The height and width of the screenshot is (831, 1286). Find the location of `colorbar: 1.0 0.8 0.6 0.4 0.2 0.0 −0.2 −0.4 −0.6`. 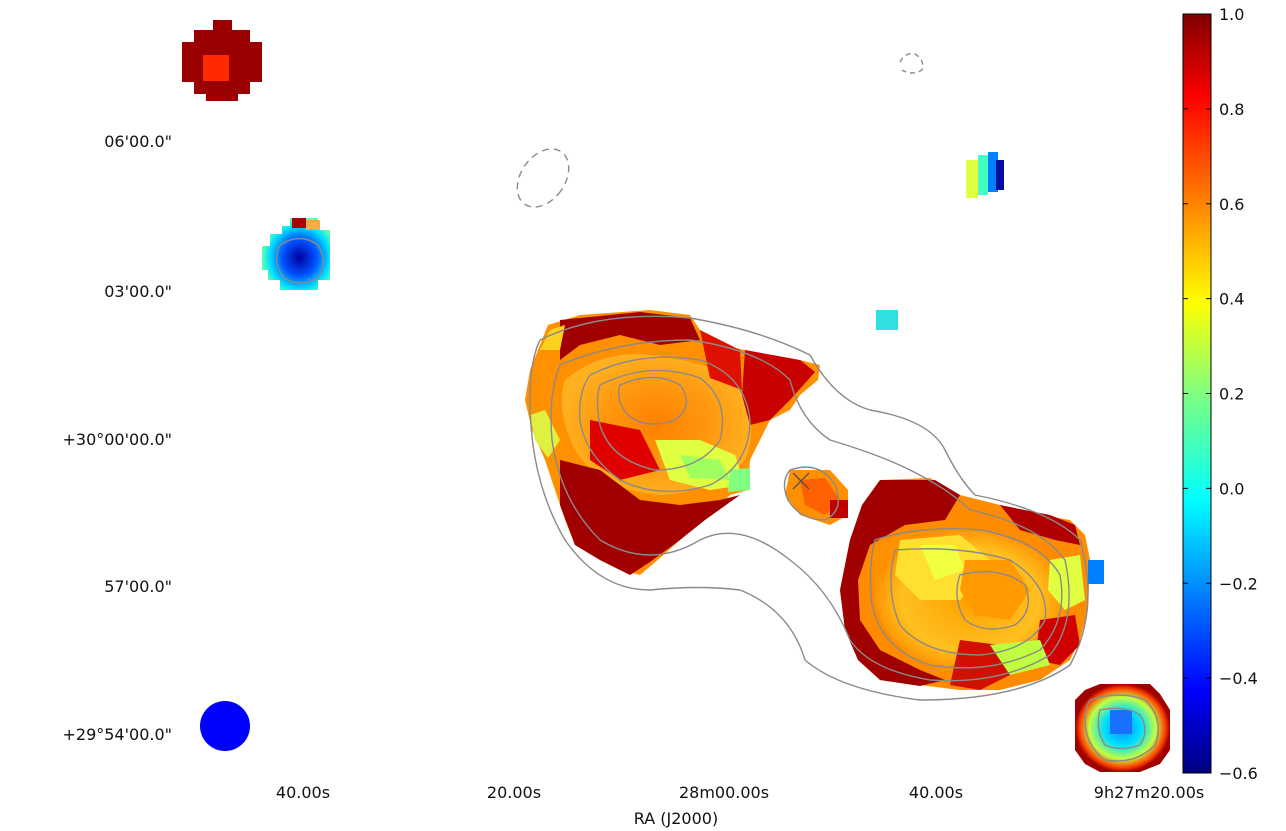

colorbar: 1.0 0.8 0.6 0.4 0.2 0.0 −0.2 −0.4 −0.6 is located at coordinates (1220, 394).